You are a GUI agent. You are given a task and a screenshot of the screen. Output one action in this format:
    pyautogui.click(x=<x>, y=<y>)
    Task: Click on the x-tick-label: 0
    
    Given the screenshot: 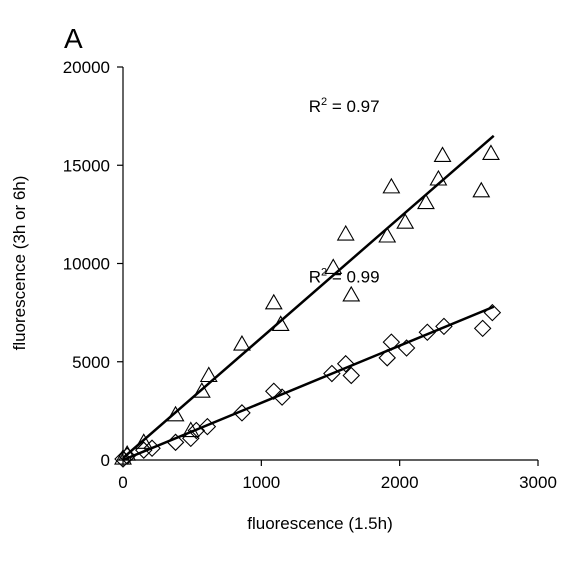 What is the action you would take?
    pyautogui.click(x=122, y=482)
    